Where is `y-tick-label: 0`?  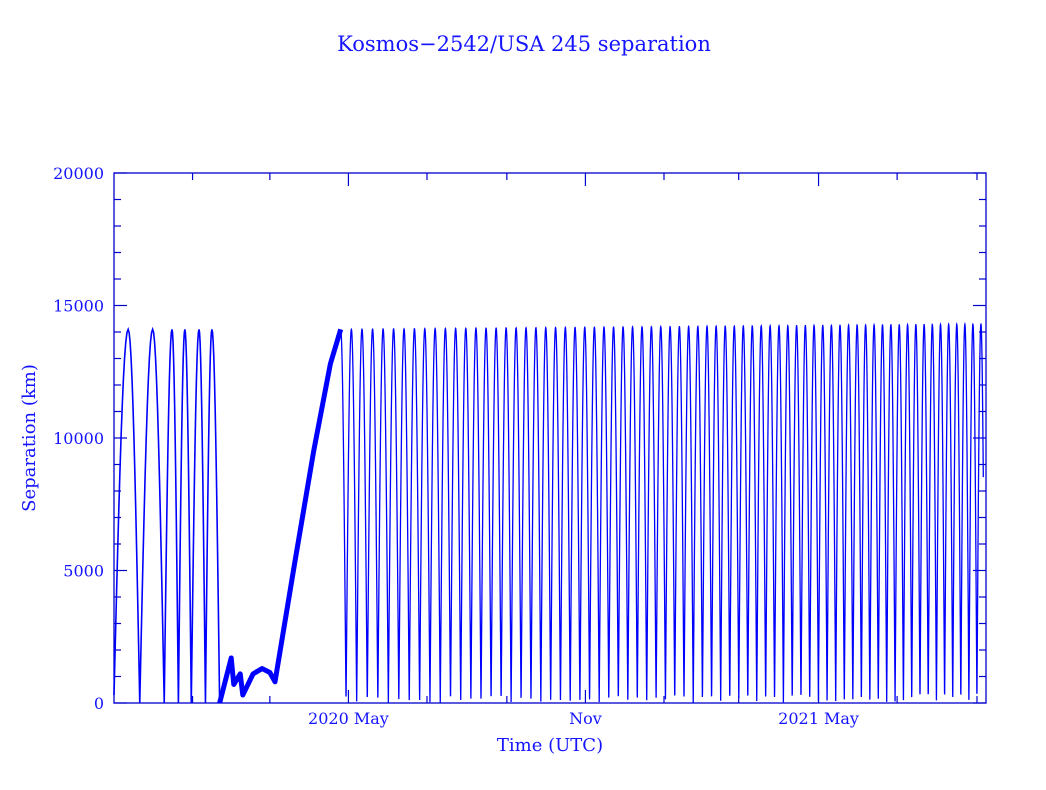
y-tick-label: 0 is located at coordinates (99, 703).